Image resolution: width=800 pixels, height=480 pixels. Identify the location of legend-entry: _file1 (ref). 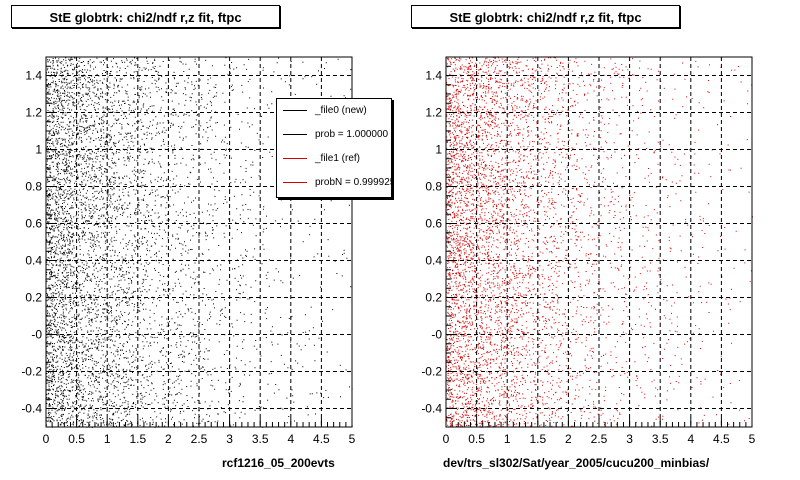
(334, 159).